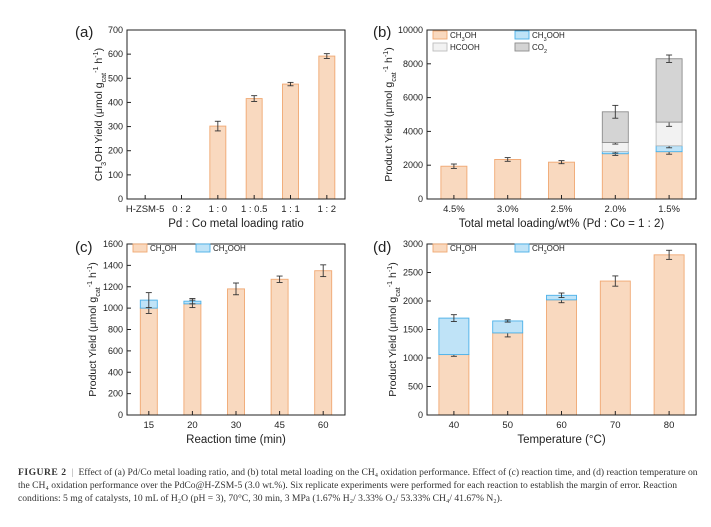  I want to click on x-tick-label: 30, so click(236, 425).